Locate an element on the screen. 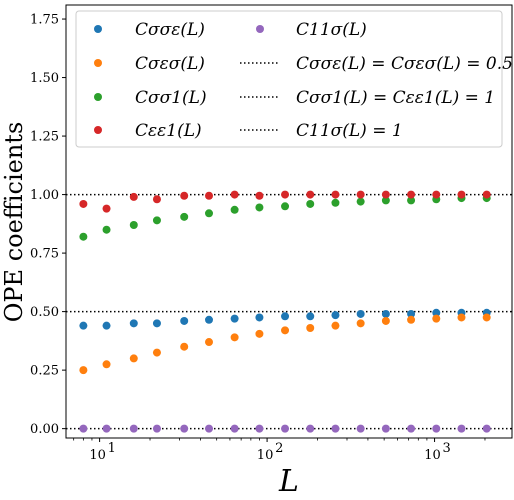 This screenshot has width=514, height=500. legend-ref-label-0: Cσσε(L) = Cσεσ(L) = 0.5 is located at coordinates (404, 64).